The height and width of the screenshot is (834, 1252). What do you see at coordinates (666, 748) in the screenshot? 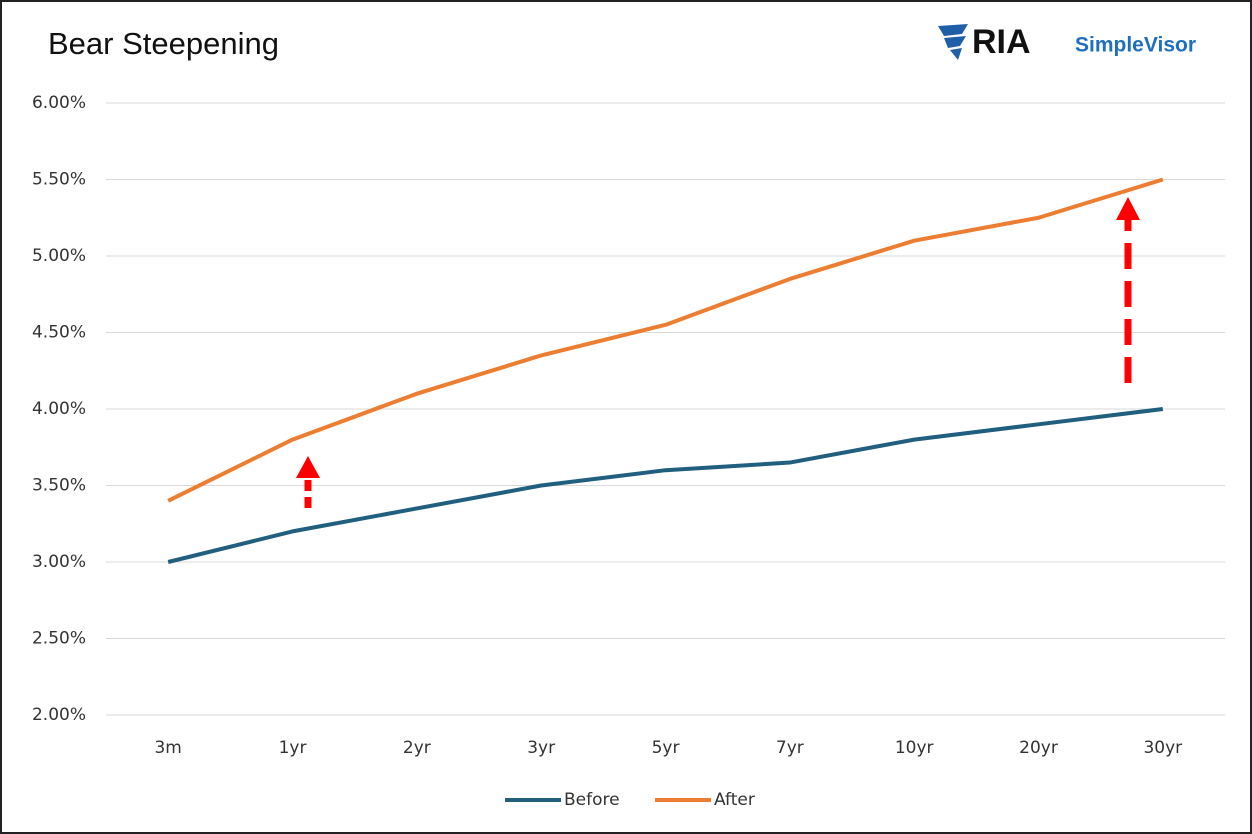
I see `x-tick-label: 5yr` at bounding box center [666, 748].